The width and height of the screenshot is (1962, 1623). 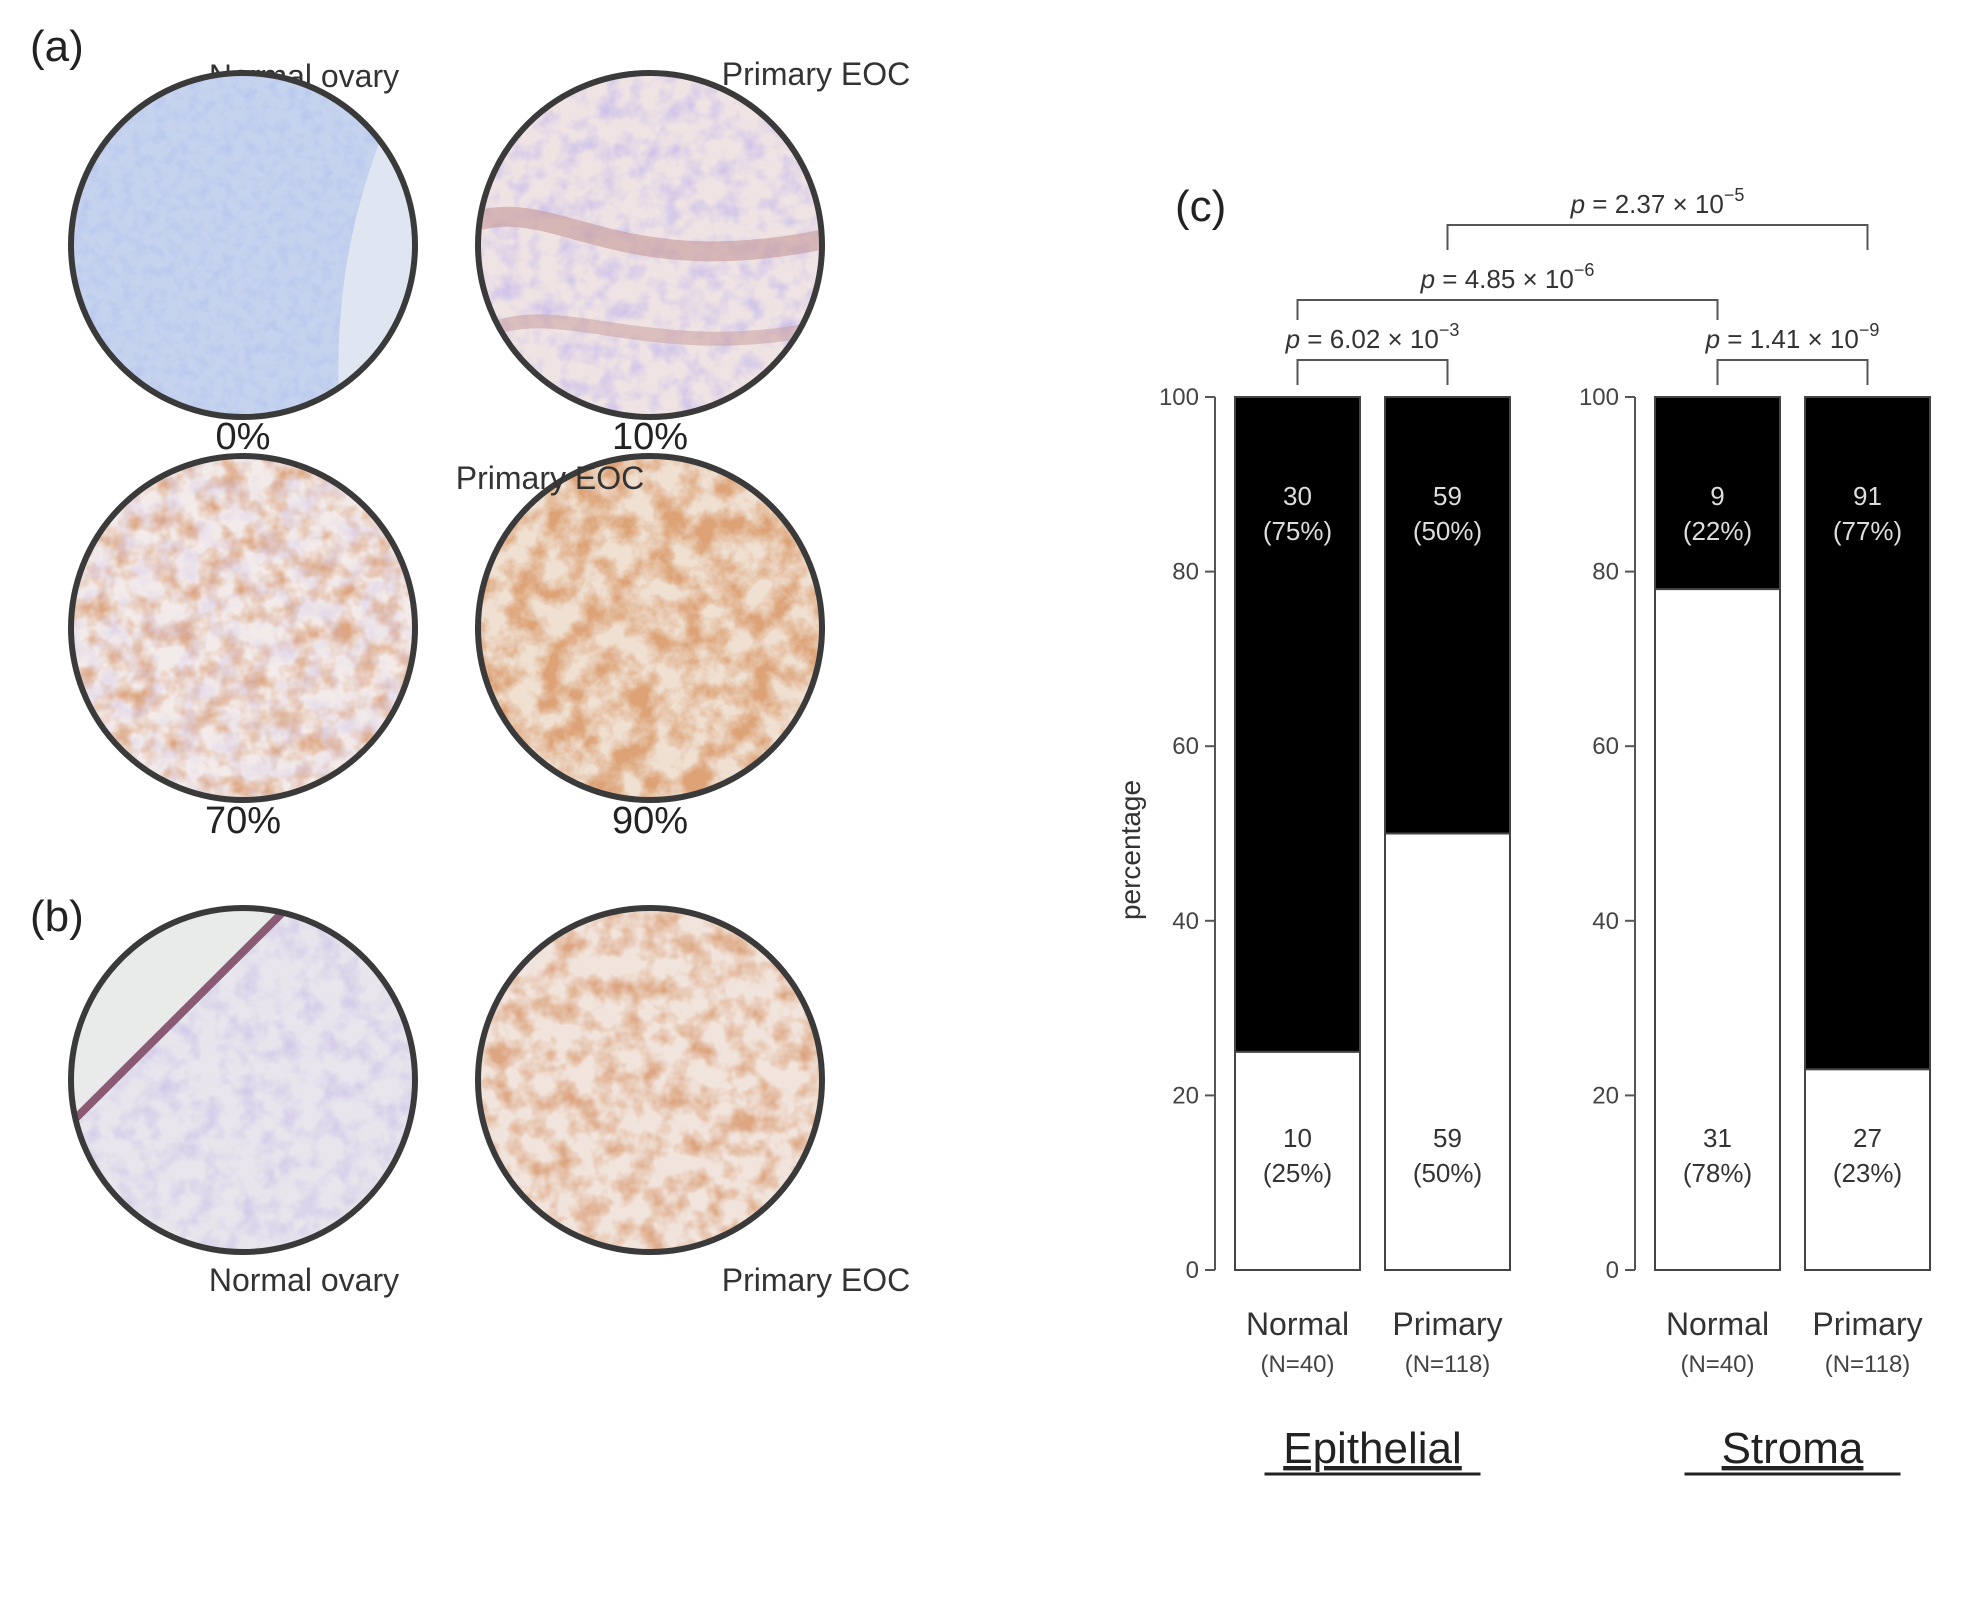 What do you see at coordinates (243, 437) in the screenshot?
I see `stain-percent-label: 0%` at bounding box center [243, 437].